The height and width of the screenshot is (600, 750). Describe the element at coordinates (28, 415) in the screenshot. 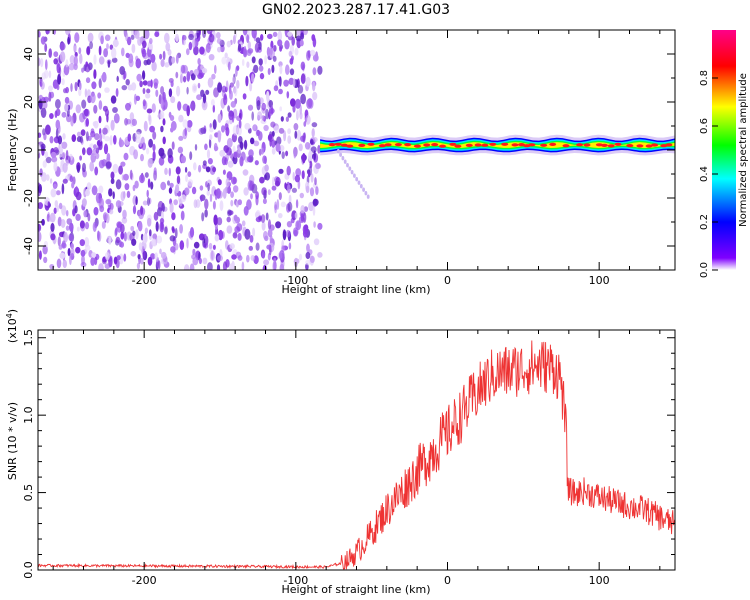

I see `y-tick-label: 1.0` at that location.